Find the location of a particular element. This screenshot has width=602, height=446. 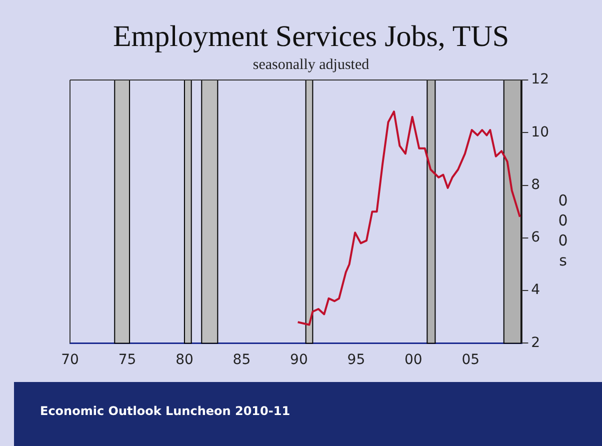

y-tick-label: 2 is located at coordinates (535, 342).